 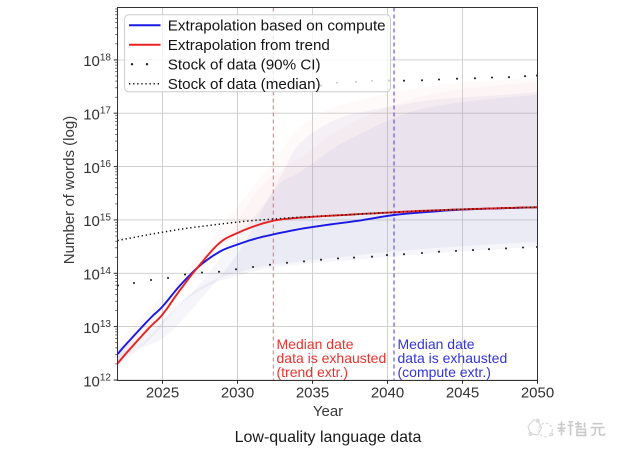 I want to click on svg-text: Stock of data (90% CI), so click(x=244, y=65).